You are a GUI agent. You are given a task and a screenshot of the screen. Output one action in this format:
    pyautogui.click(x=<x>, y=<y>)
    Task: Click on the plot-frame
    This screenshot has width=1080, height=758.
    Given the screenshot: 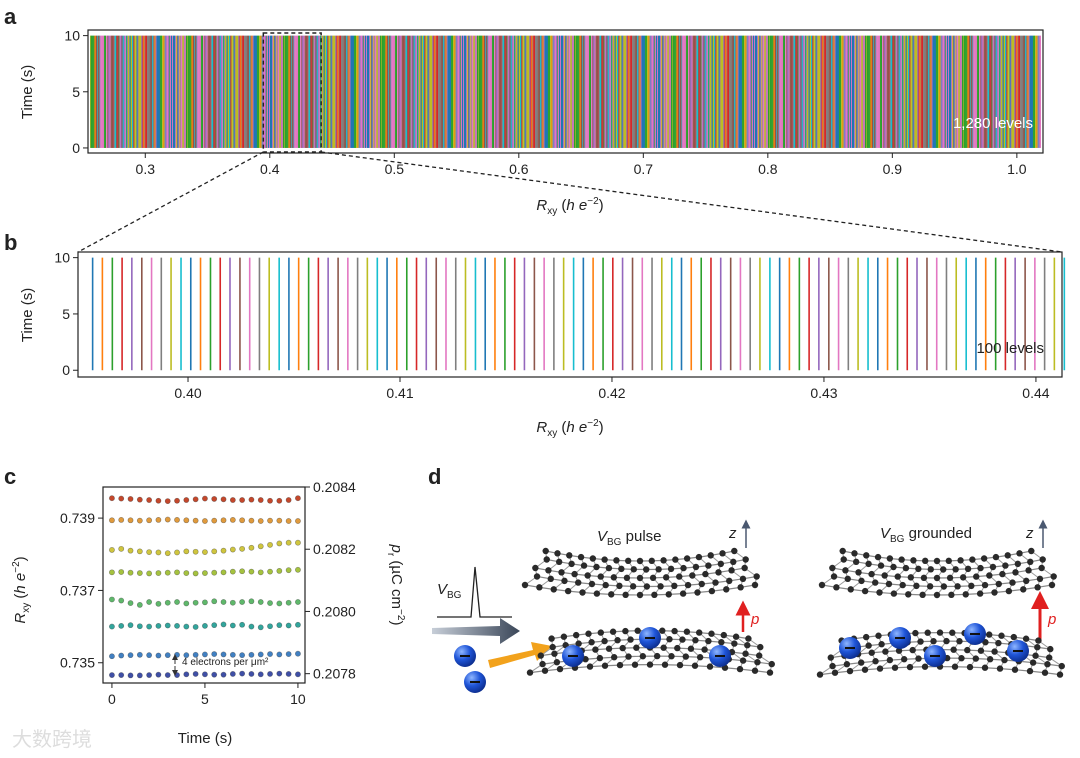 What is the action you would take?
    pyautogui.click(x=565, y=91)
    